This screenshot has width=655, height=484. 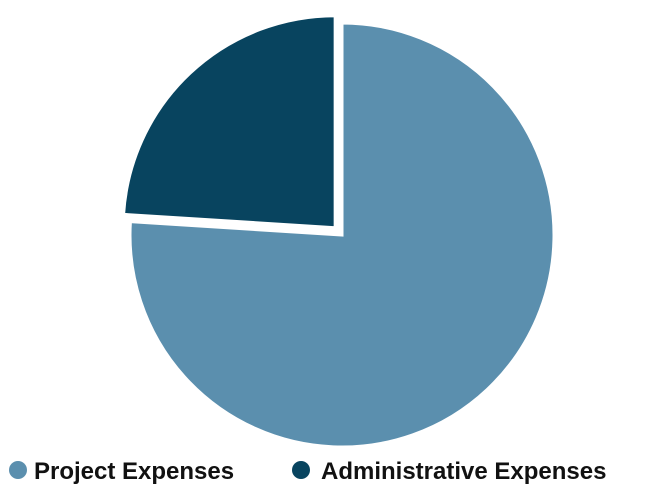 I want to click on legend-item-administrative-expenses: Administrative Expenses, so click(x=449, y=471).